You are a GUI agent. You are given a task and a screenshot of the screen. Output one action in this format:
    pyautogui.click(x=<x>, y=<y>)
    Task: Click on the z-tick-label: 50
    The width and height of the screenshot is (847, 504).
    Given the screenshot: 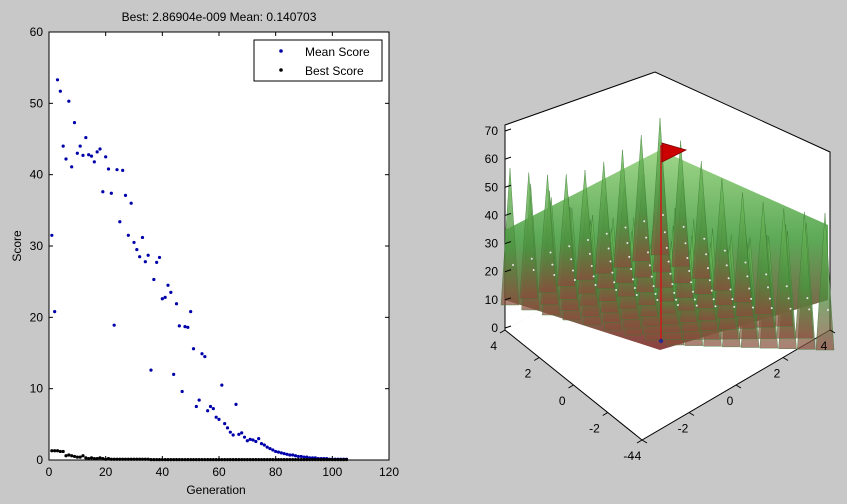 What is the action you would take?
    pyautogui.click(x=492, y=187)
    